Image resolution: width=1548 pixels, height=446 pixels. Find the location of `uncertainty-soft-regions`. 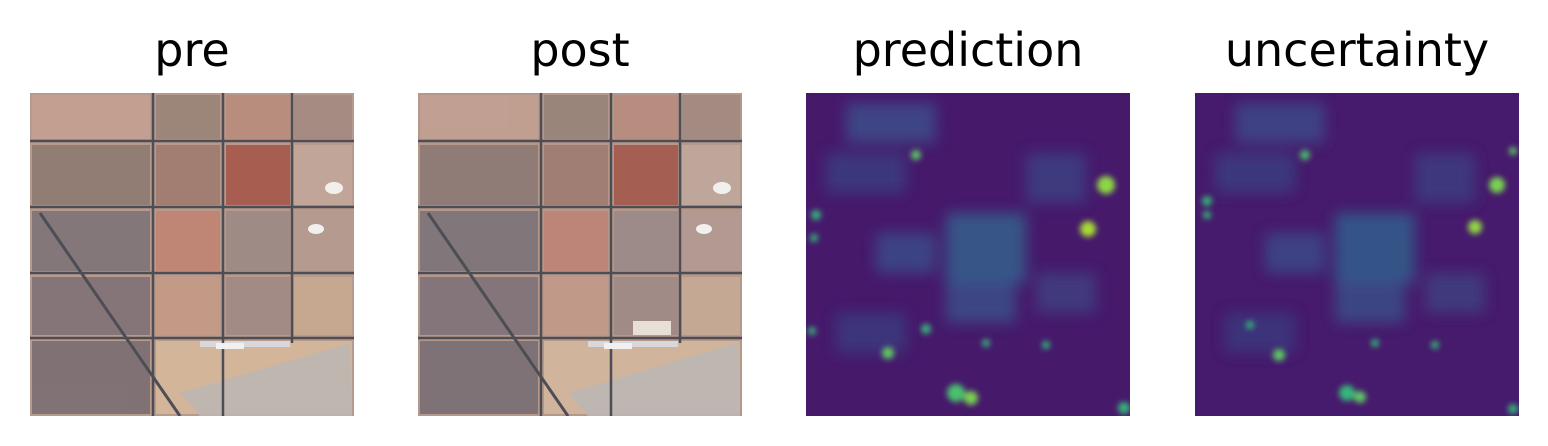

uncertainty-soft-regions is located at coordinates (1350, 228).